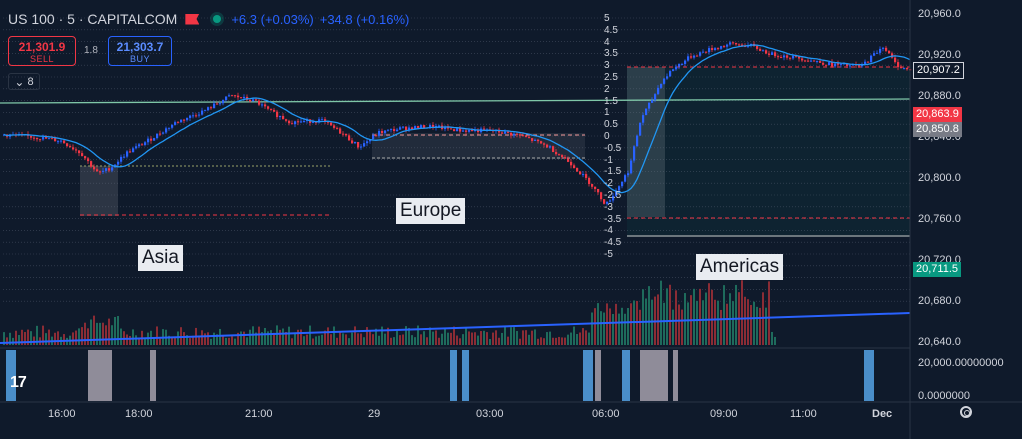 Image resolution: width=1022 pixels, height=439 pixels. What do you see at coordinates (42, 47) in the screenshot?
I see `sell-price: 21,301.9` at bounding box center [42, 47].